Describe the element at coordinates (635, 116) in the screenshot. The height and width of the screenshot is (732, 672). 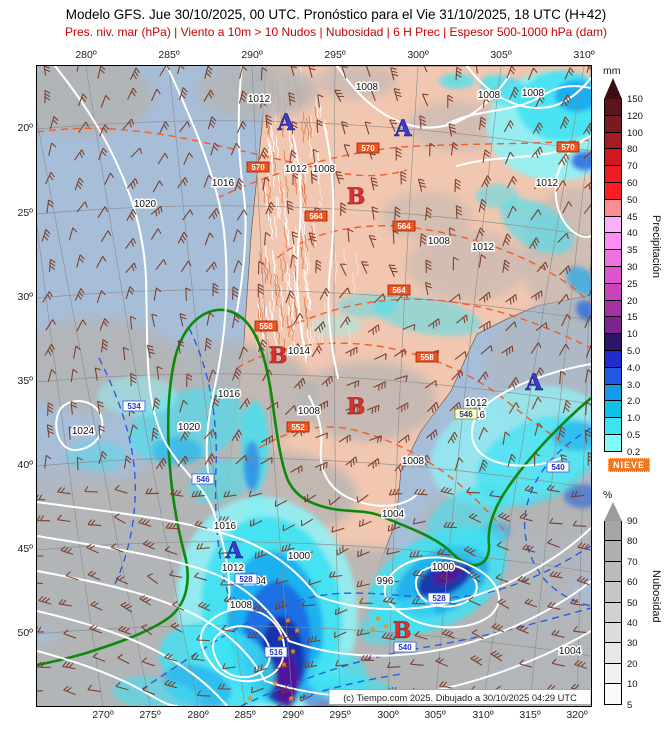
I see `precip-scale-value: 120` at that location.